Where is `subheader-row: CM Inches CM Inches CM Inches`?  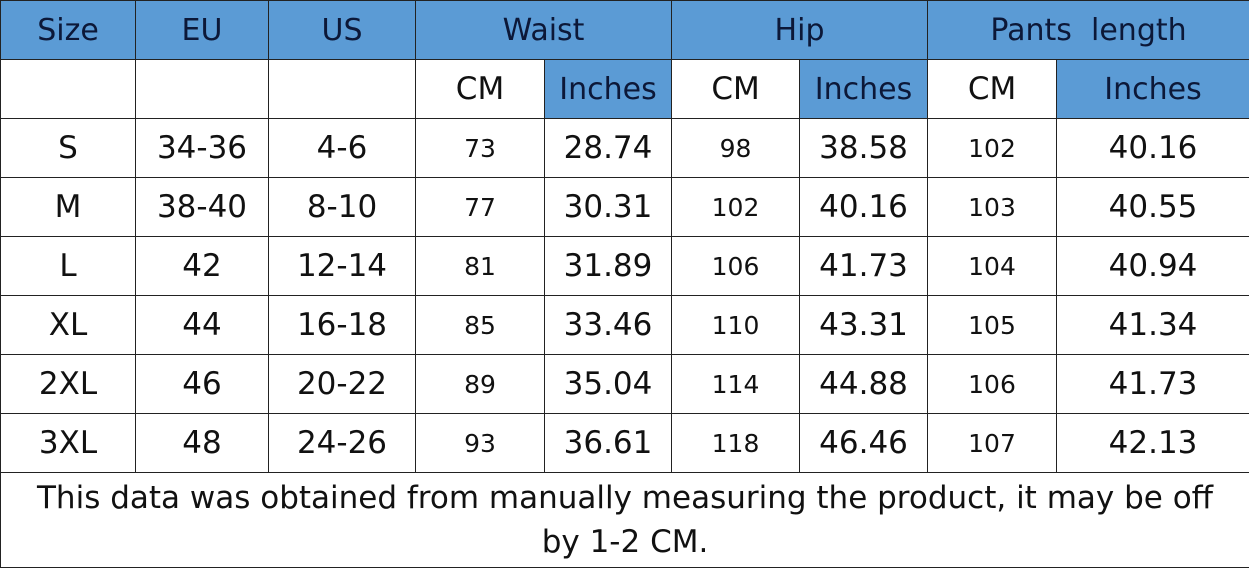
subheader-row: CM Inches CM Inches CM Inches is located at coordinates (624, 89).